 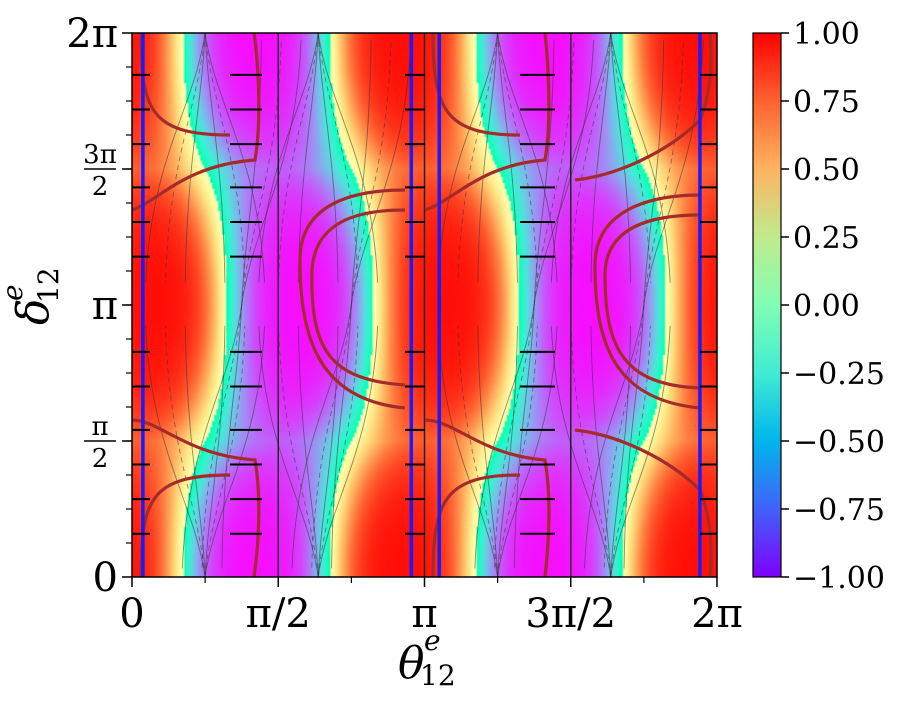 What do you see at coordinates (839, 374) in the screenshot?
I see `colorbar-tick-label: −0.25` at bounding box center [839, 374].